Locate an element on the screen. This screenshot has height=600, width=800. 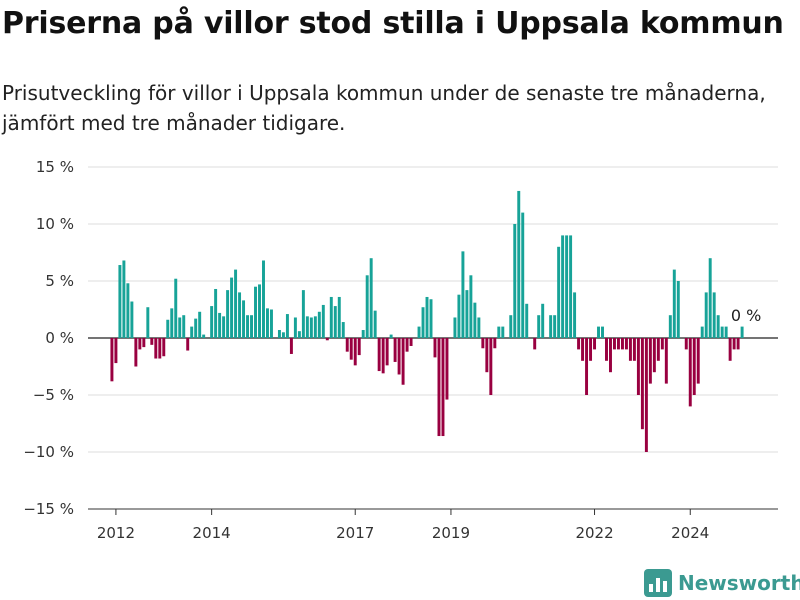
x-tick-label: 2019 is located at coordinates (451, 533).